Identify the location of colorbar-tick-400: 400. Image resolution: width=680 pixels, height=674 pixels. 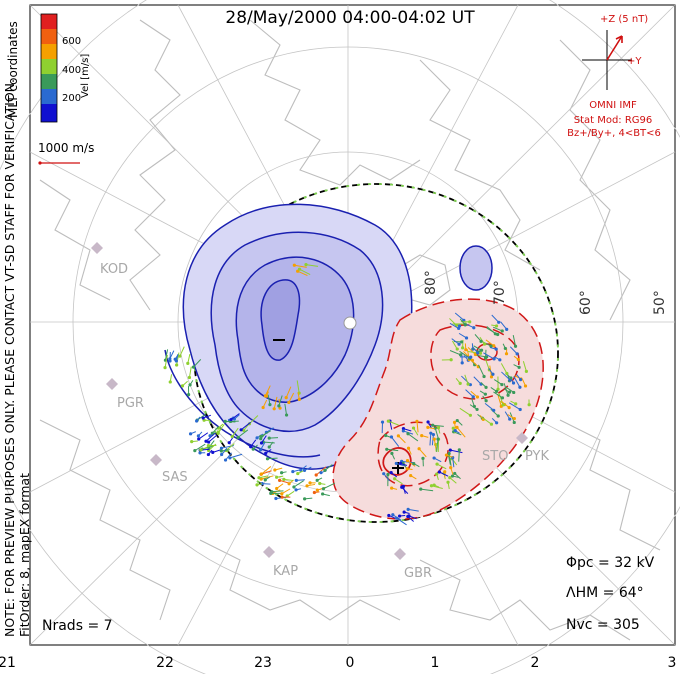
(72, 70).